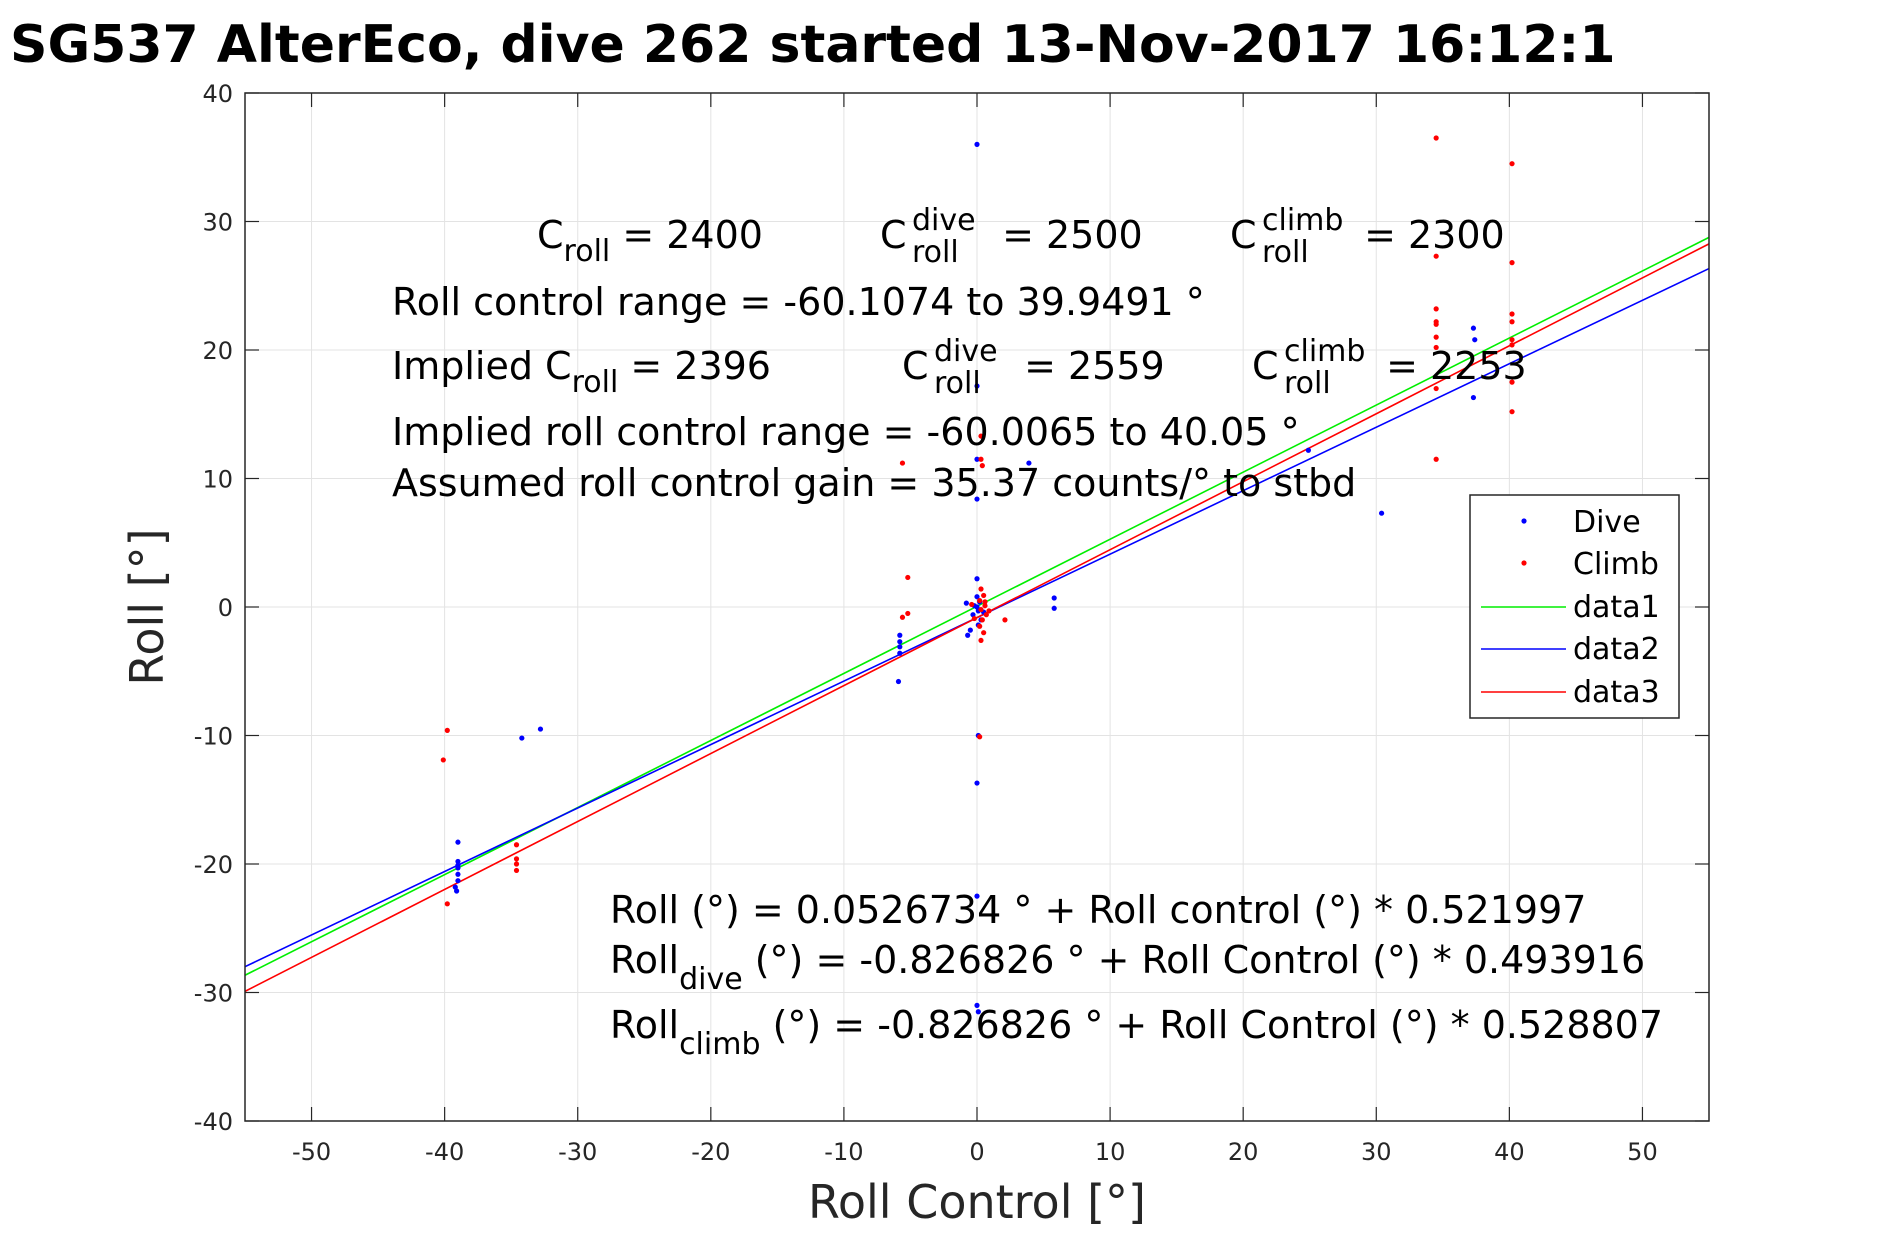 This screenshot has height=1260, width=1890. Describe the element at coordinates (217, 94) in the screenshot. I see `y-tick-label: 40` at that location.